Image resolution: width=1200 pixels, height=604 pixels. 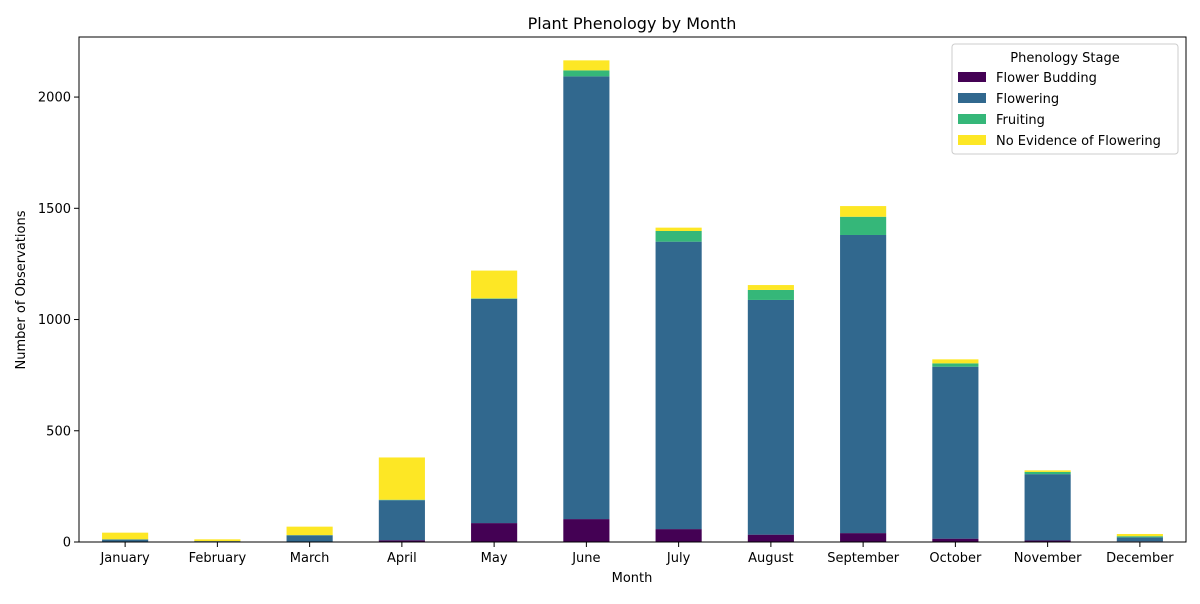 I want to click on x-tick-label: December, so click(x=1140, y=558).